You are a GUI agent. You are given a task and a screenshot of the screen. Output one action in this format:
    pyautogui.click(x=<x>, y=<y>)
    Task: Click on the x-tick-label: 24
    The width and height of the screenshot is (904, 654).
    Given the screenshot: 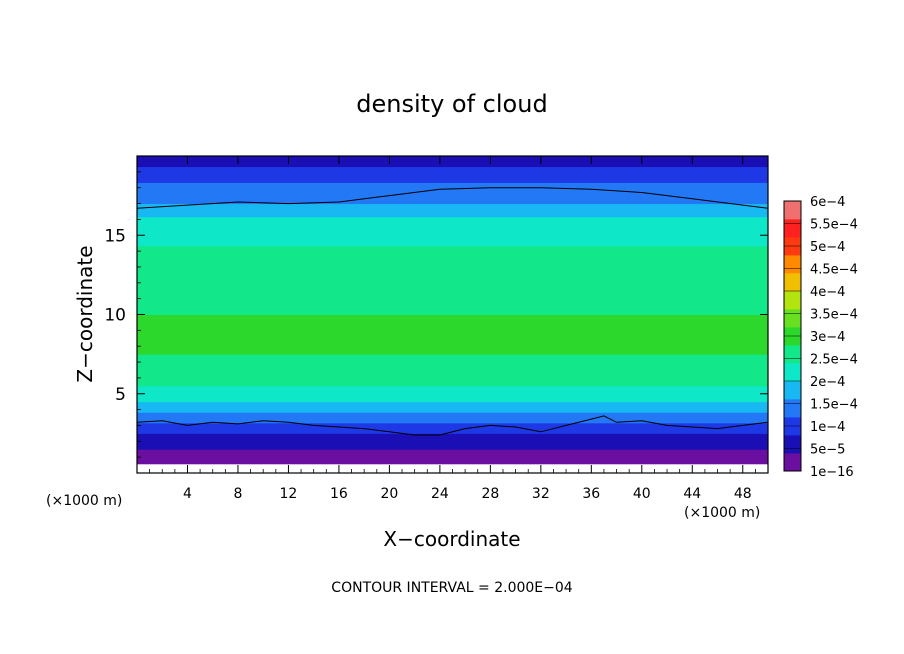 What is the action you would take?
    pyautogui.click(x=440, y=494)
    